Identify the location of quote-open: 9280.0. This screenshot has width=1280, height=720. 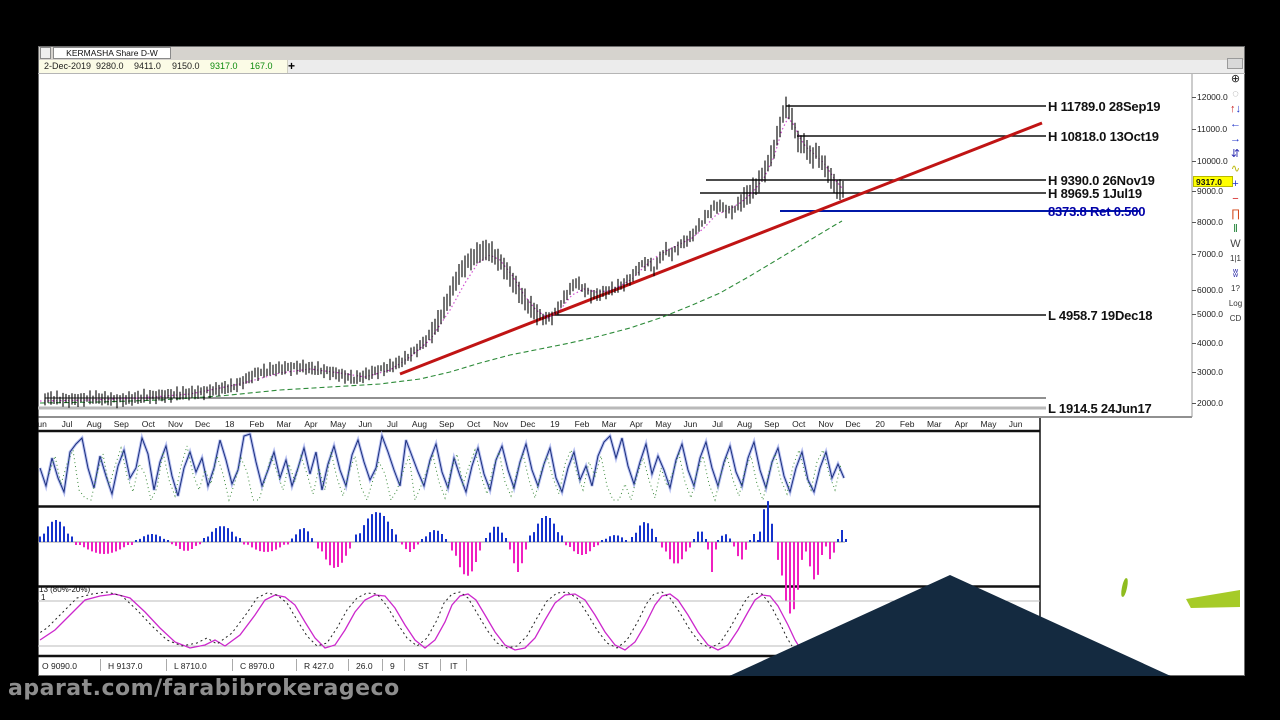
(110, 66).